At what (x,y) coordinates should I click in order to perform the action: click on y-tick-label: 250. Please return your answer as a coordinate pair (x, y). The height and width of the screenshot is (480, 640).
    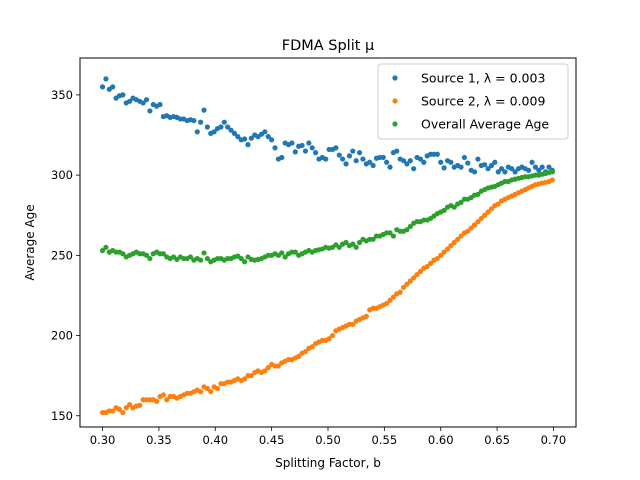
    Looking at the image, I should click on (62, 255).